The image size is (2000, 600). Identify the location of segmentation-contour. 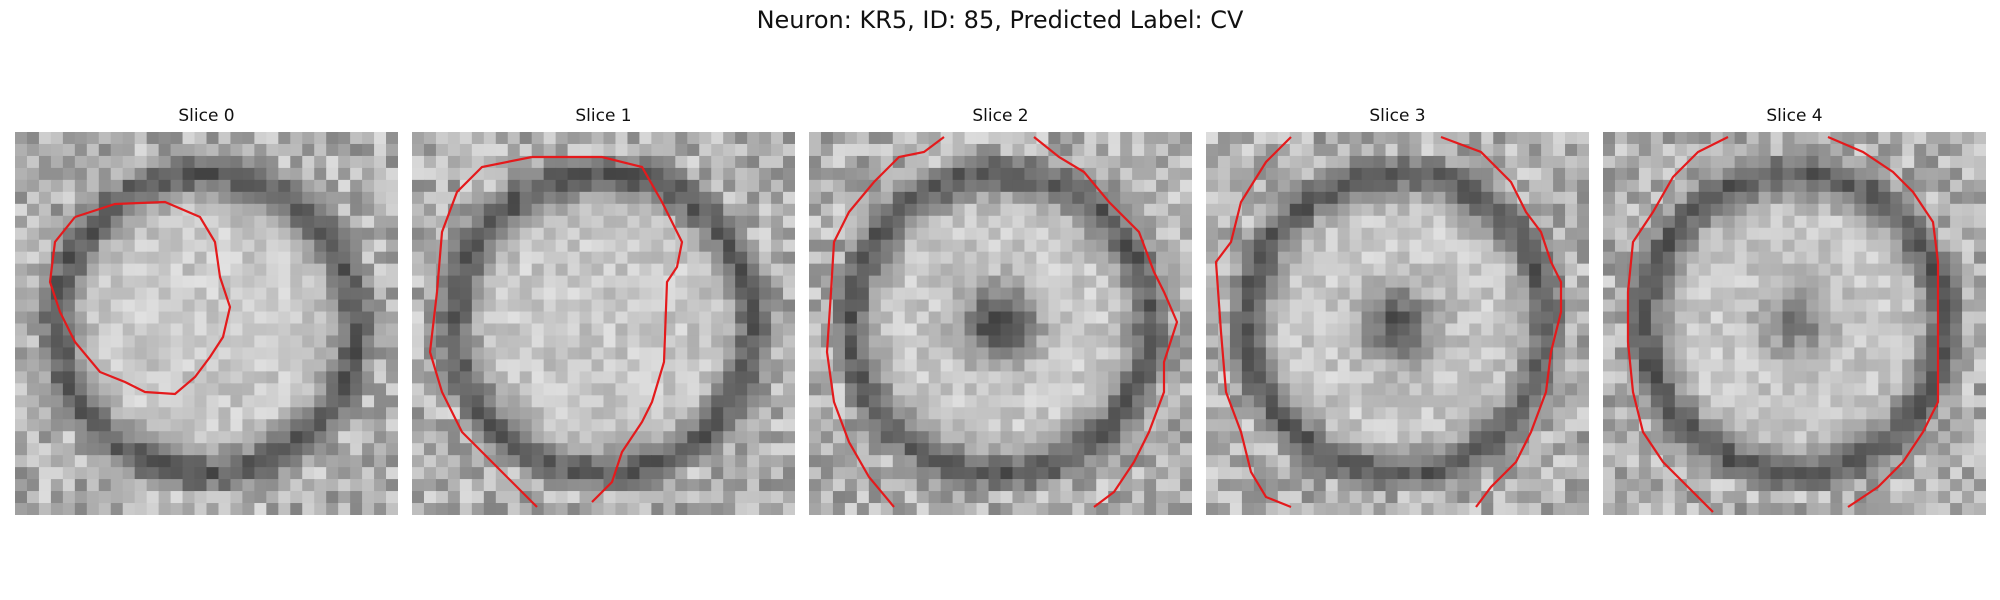
(140, 298).